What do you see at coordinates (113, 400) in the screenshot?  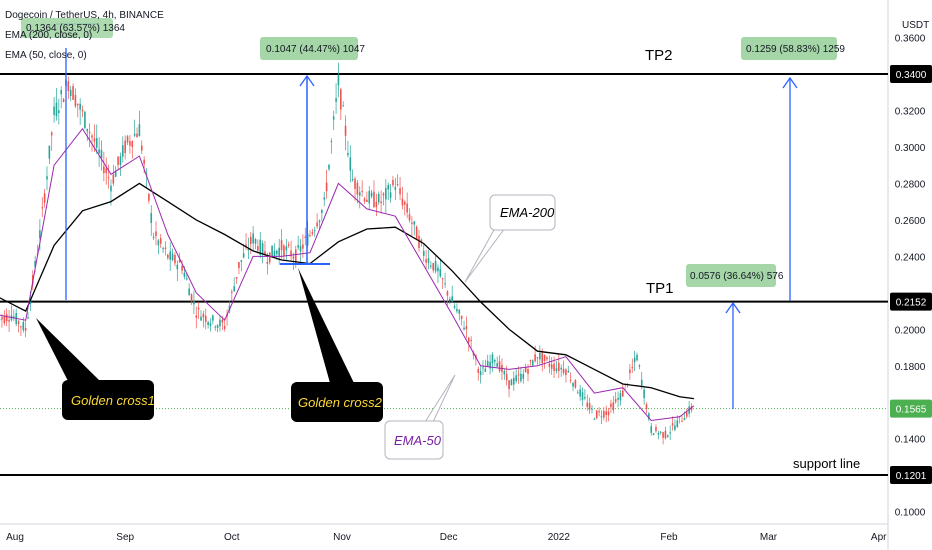 I see `golden-cross-1-text: Golden cross1` at bounding box center [113, 400].